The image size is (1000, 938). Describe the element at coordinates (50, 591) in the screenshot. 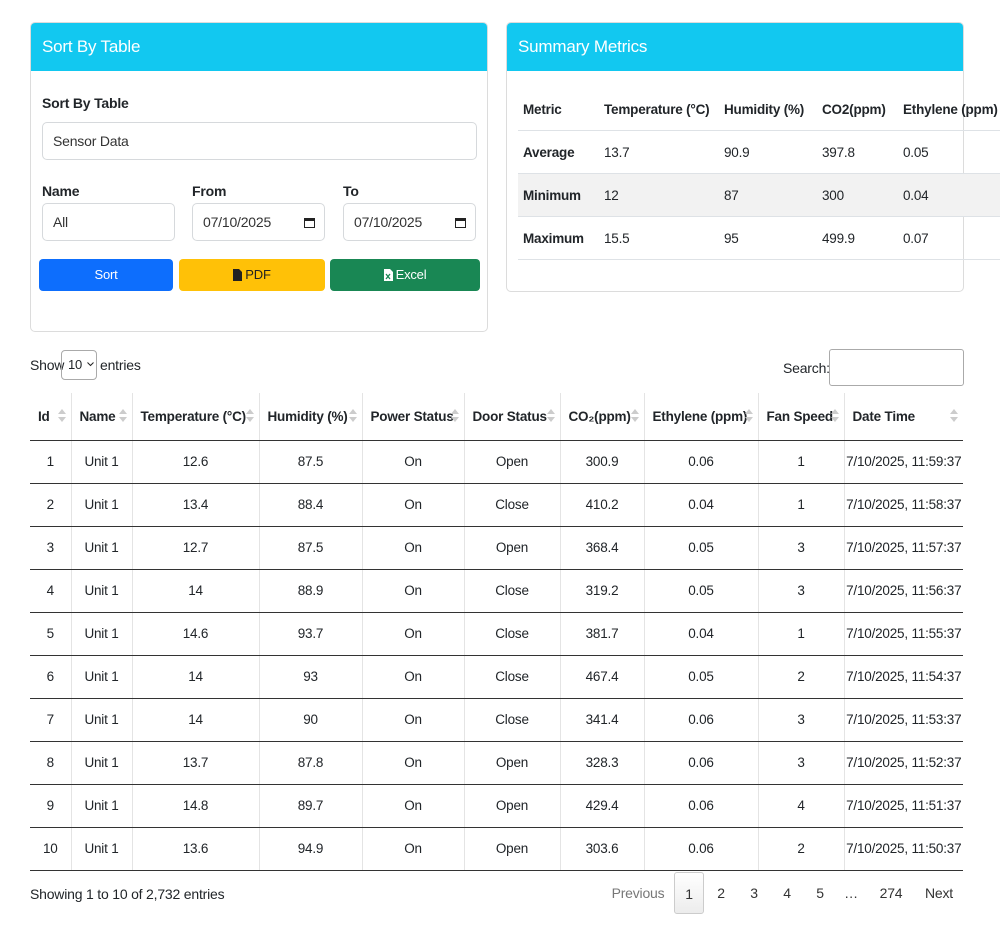

I see `cell: 4` at that location.